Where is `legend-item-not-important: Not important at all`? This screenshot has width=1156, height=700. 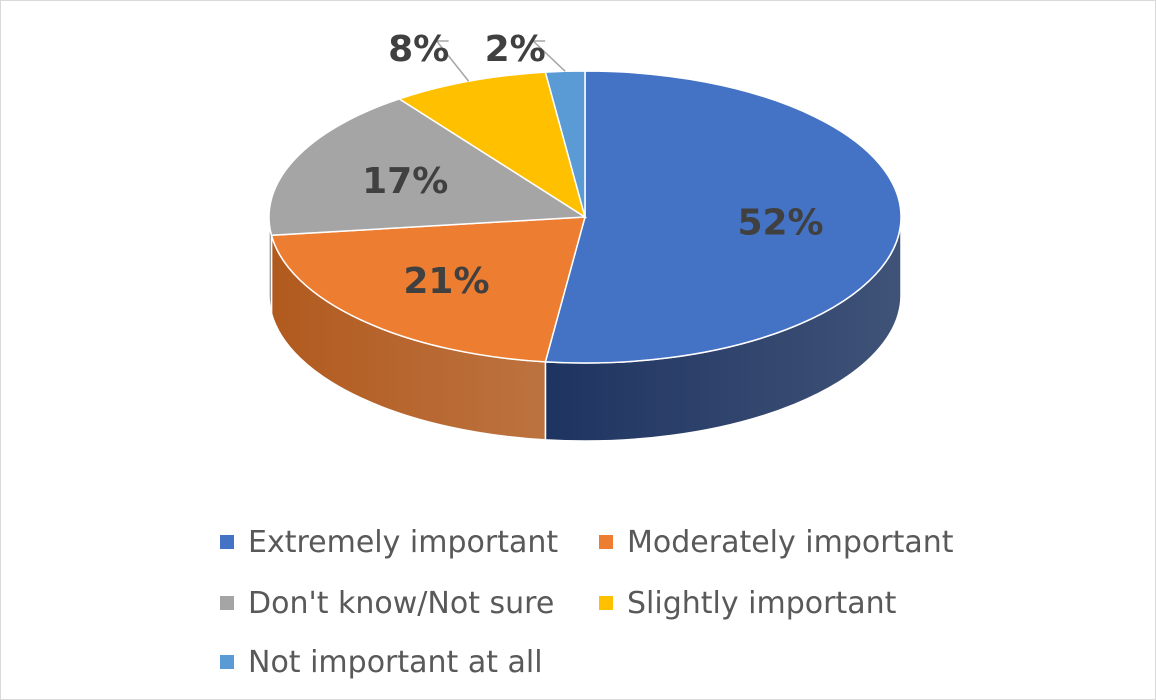 legend-item-not-important: Not important at all is located at coordinates (381, 662).